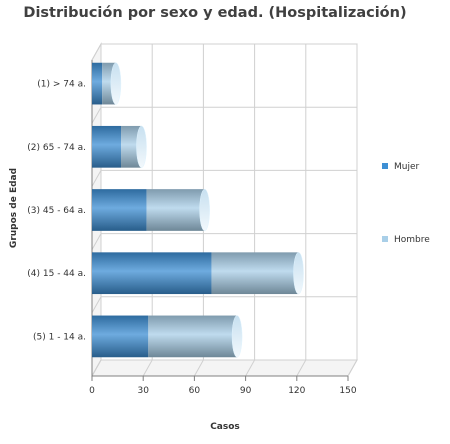  Describe the element at coordinates (59, 337) in the screenshot. I see `y-tick-label: (5) 1 - 14 a.` at that location.